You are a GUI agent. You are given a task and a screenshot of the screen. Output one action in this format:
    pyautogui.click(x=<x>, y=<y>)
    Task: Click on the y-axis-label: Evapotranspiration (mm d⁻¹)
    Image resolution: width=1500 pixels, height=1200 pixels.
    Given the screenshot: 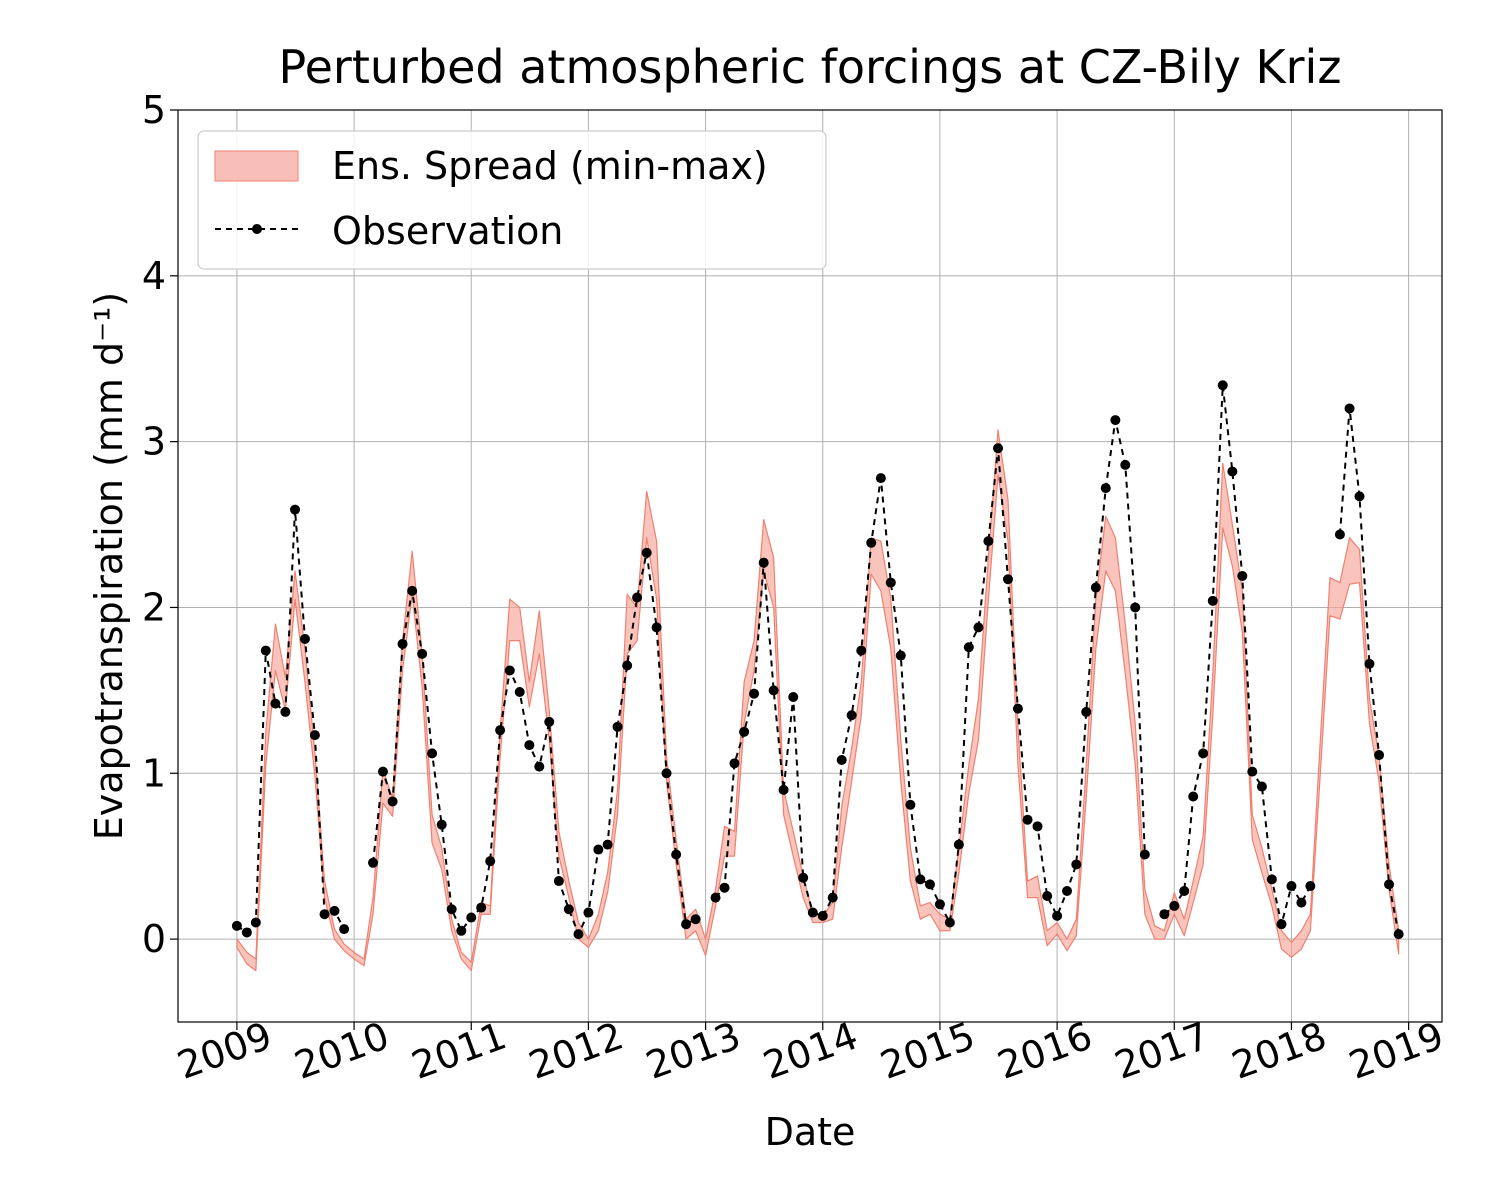 What is the action you would take?
    pyautogui.click(x=109, y=566)
    